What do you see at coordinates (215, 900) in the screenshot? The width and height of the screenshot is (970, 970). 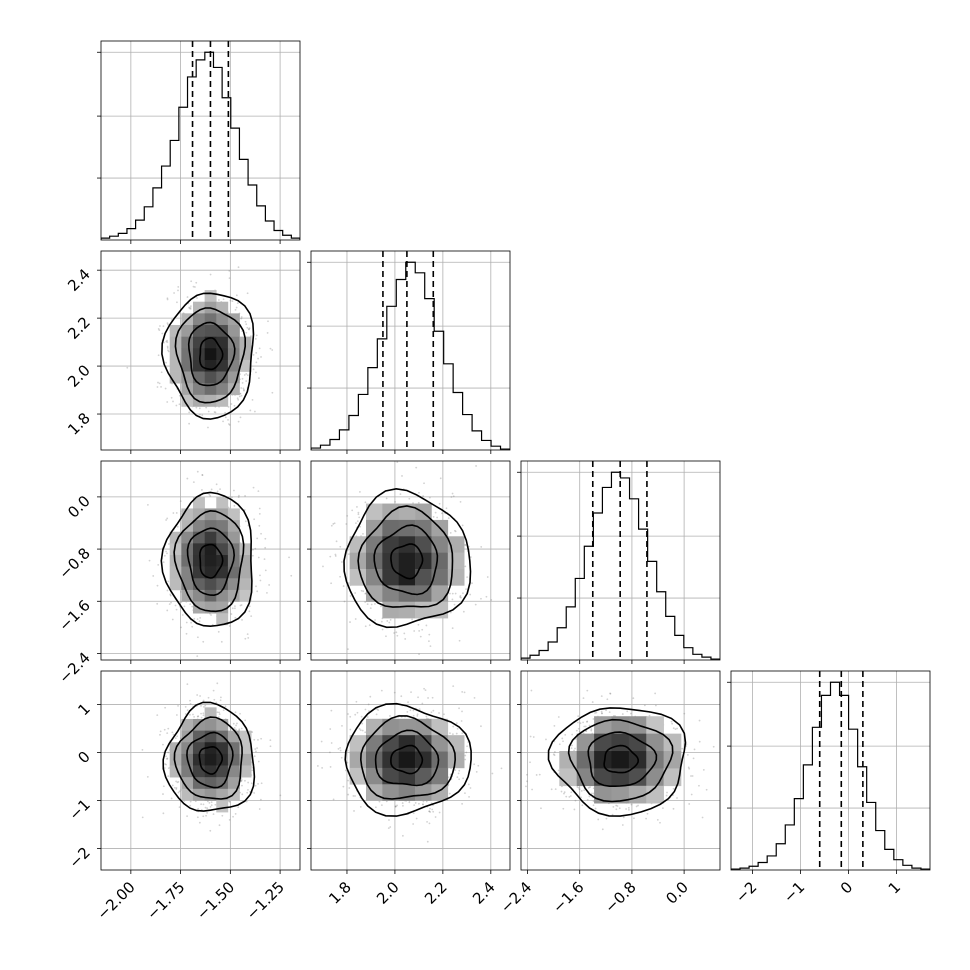 I see `x-tick-label: −1.50` at bounding box center [215, 900].